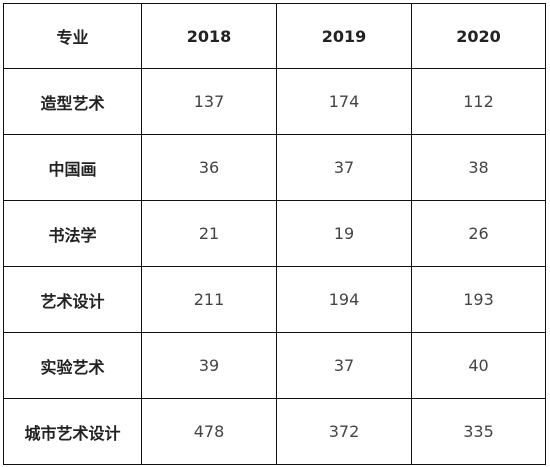  What do you see at coordinates (344, 299) in the screenshot?
I see `value-cell: 194` at bounding box center [344, 299].